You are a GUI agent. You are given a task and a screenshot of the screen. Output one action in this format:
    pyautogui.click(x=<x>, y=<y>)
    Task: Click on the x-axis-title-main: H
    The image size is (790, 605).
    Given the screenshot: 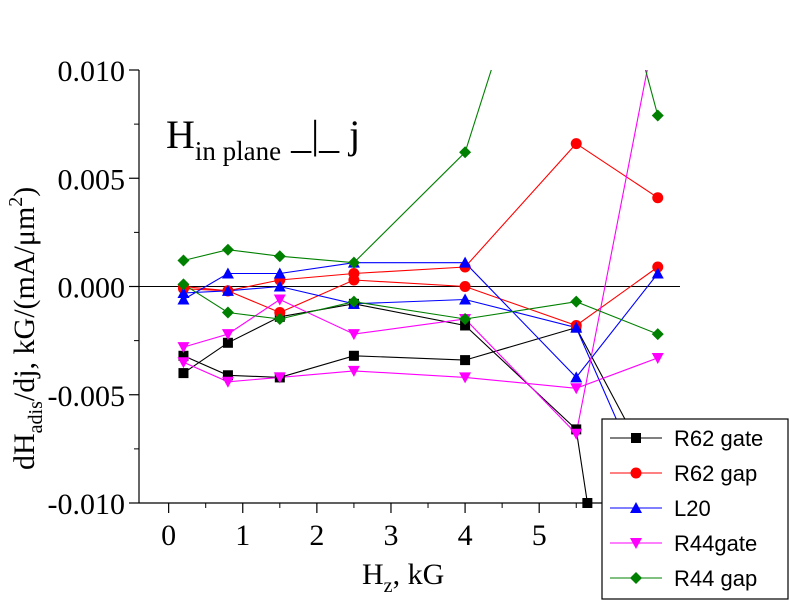 What is the action you would take?
    pyautogui.click(x=373, y=574)
    